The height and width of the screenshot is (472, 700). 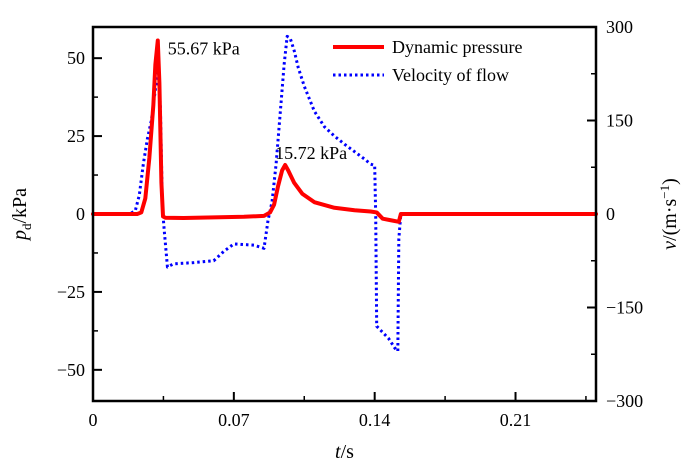 I want to click on y-left-tick-label: 25, so click(x=76, y=136).